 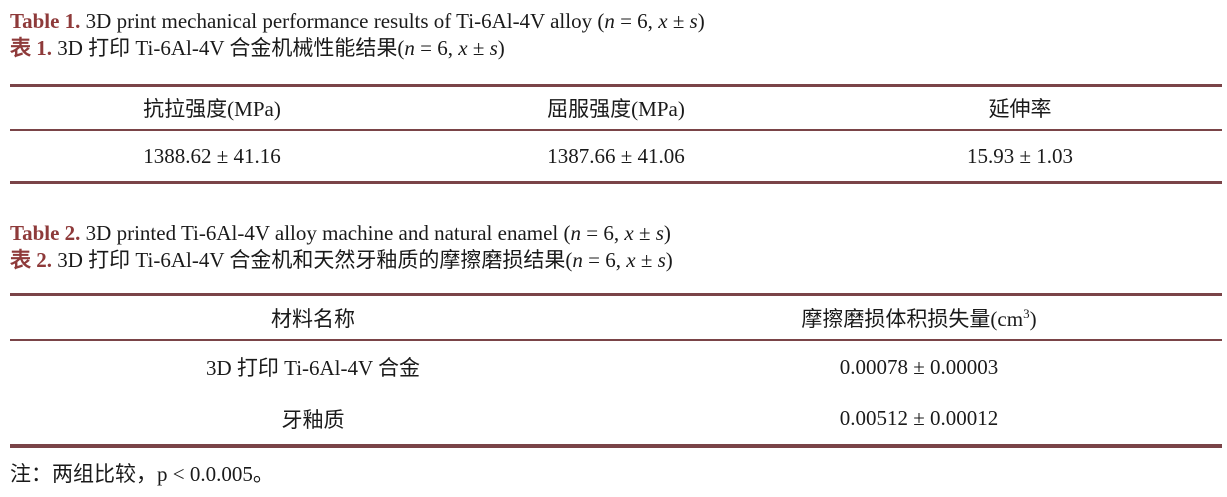 I want to click on material-name-cell: 牙釉质, so click(x=313, y=419).